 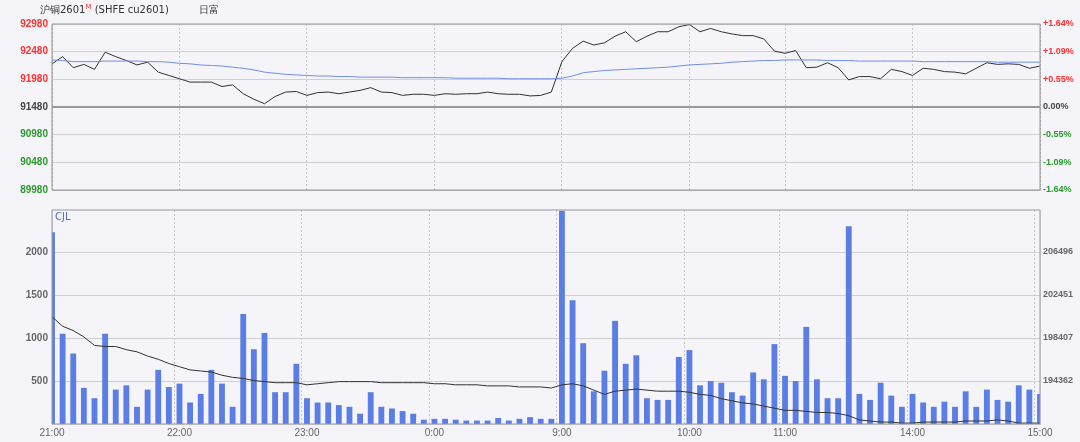 What do you see at coordinates (34, 23) in the screenshot?
I see `y-tick-label: 92980` at bounding box center [34, 23].